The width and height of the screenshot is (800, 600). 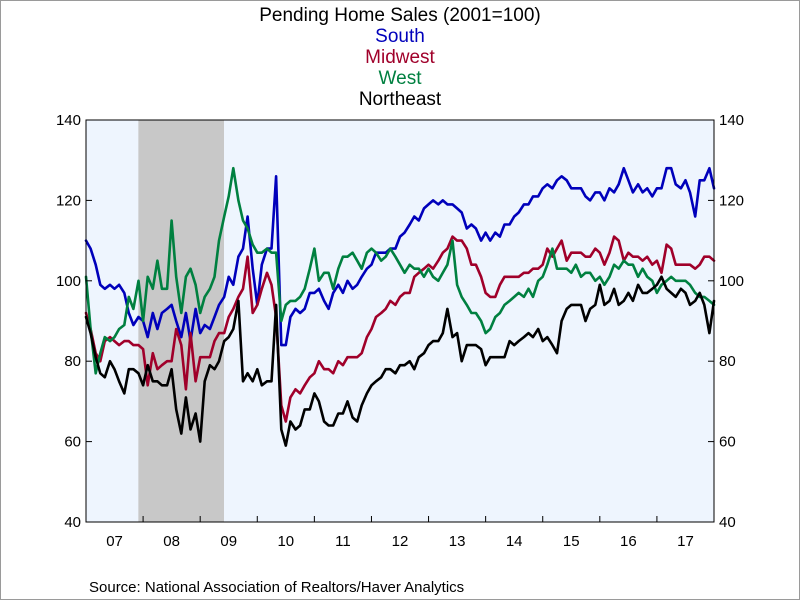 I want to click on y-tick-label-right: 40, so click(x=727, y=522).